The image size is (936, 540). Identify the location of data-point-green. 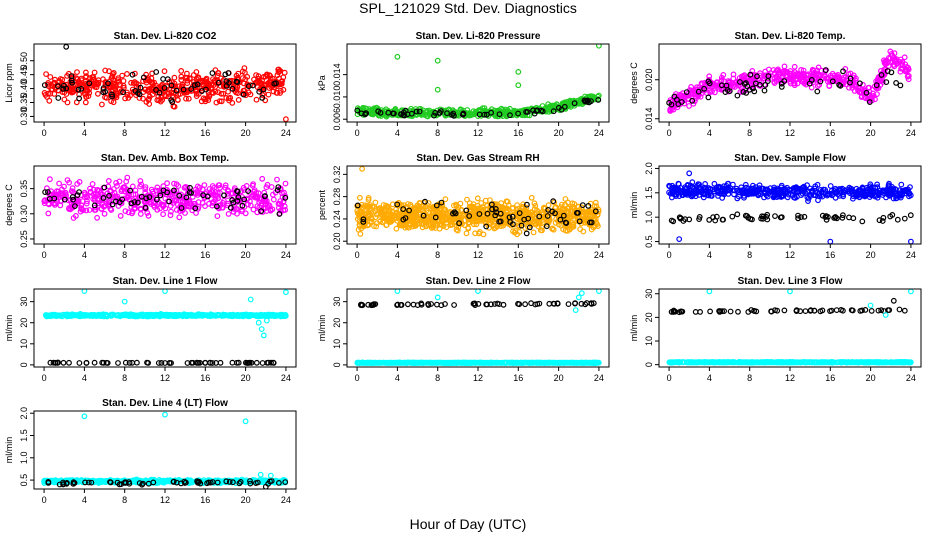
(502, 109).